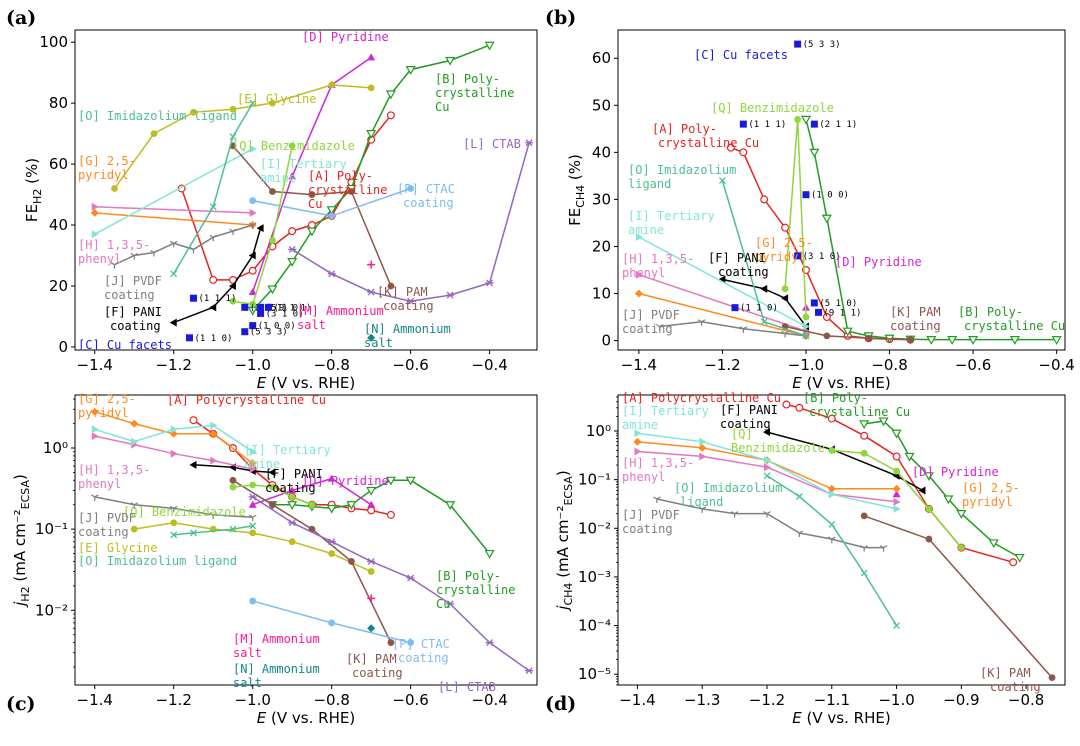 Image resolution: width=1080 pixels, height=746 pixels. Describe the element at coordinates (51, 529) in the screenshot. I see `y-tick-label: 10⁻¹` at that location.